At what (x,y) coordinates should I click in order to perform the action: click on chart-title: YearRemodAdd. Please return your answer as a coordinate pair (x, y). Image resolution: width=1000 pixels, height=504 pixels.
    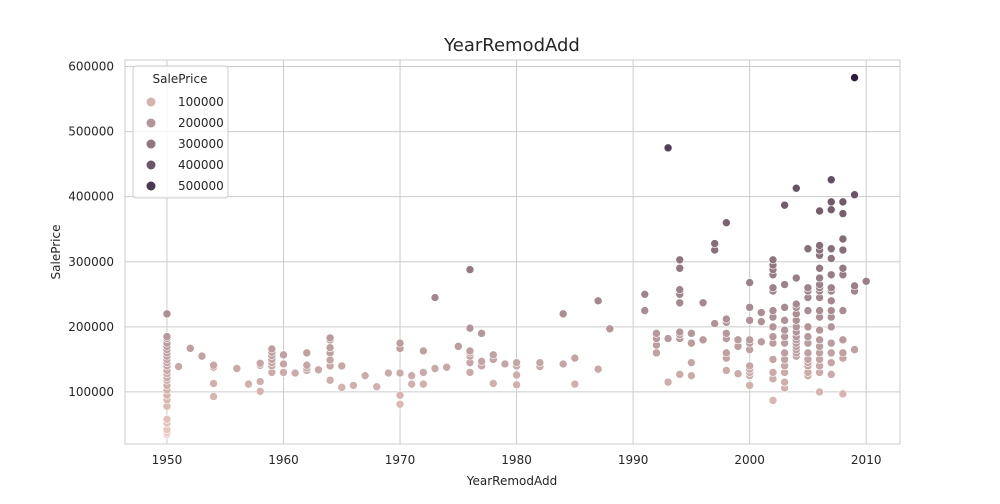
    Looking at the image, I should click on (511, 45).